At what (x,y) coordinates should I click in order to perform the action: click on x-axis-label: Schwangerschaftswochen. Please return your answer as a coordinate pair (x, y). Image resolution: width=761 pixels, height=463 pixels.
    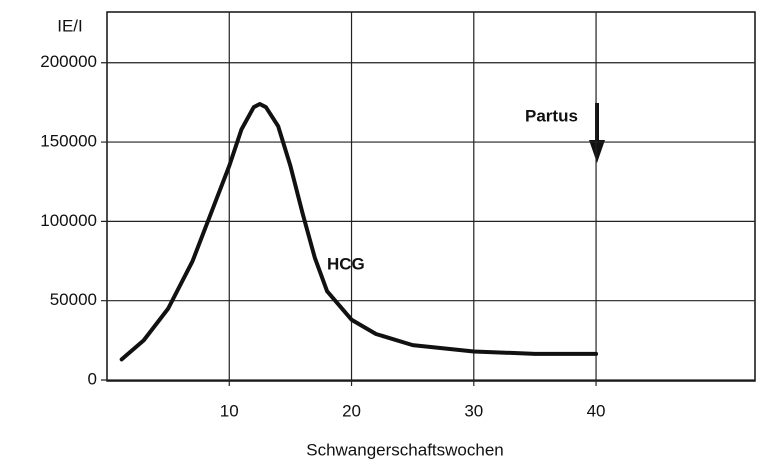
    Looking at the image, I should click on (405, 449).